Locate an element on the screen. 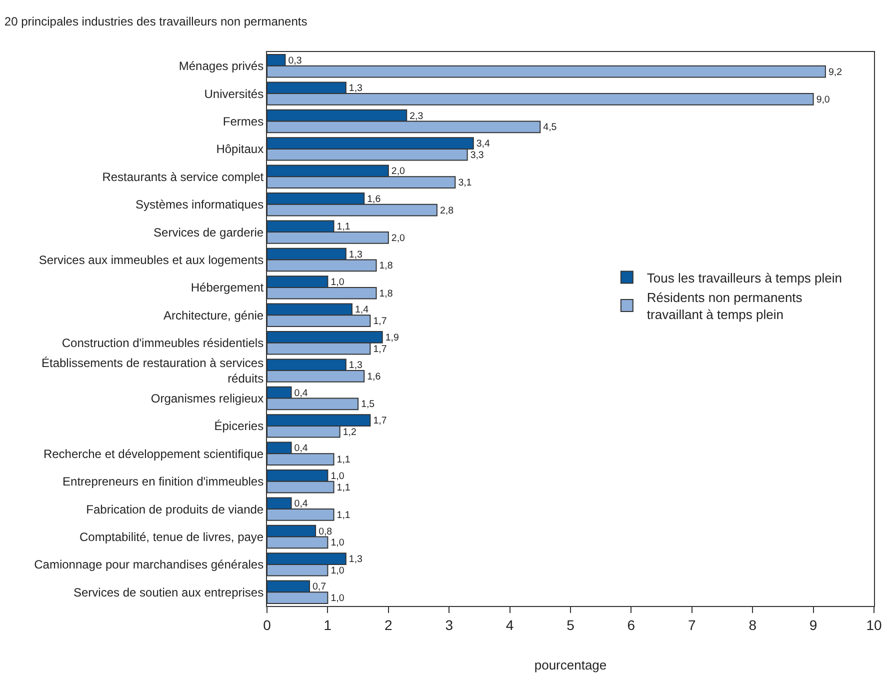 The width and height of the screenshot is (884, 684). data-label: 1,9 is located at coordinates (392, 338).